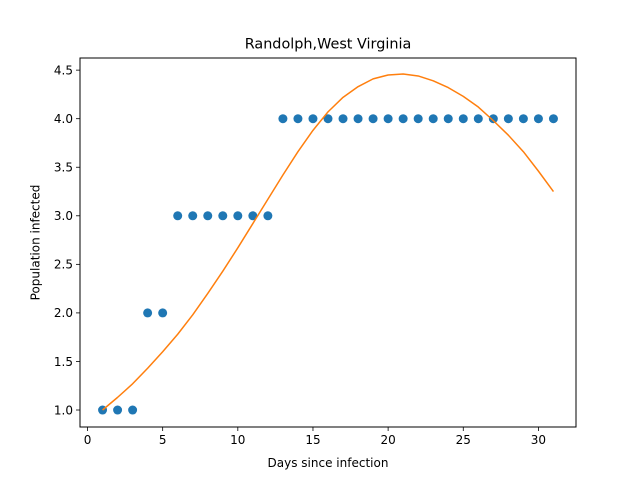 This screenshot has height=480, width=640. Describe the element at coordinates (63, 216) in the screenshot. I see `y-tick-label: 3.0` at that location.